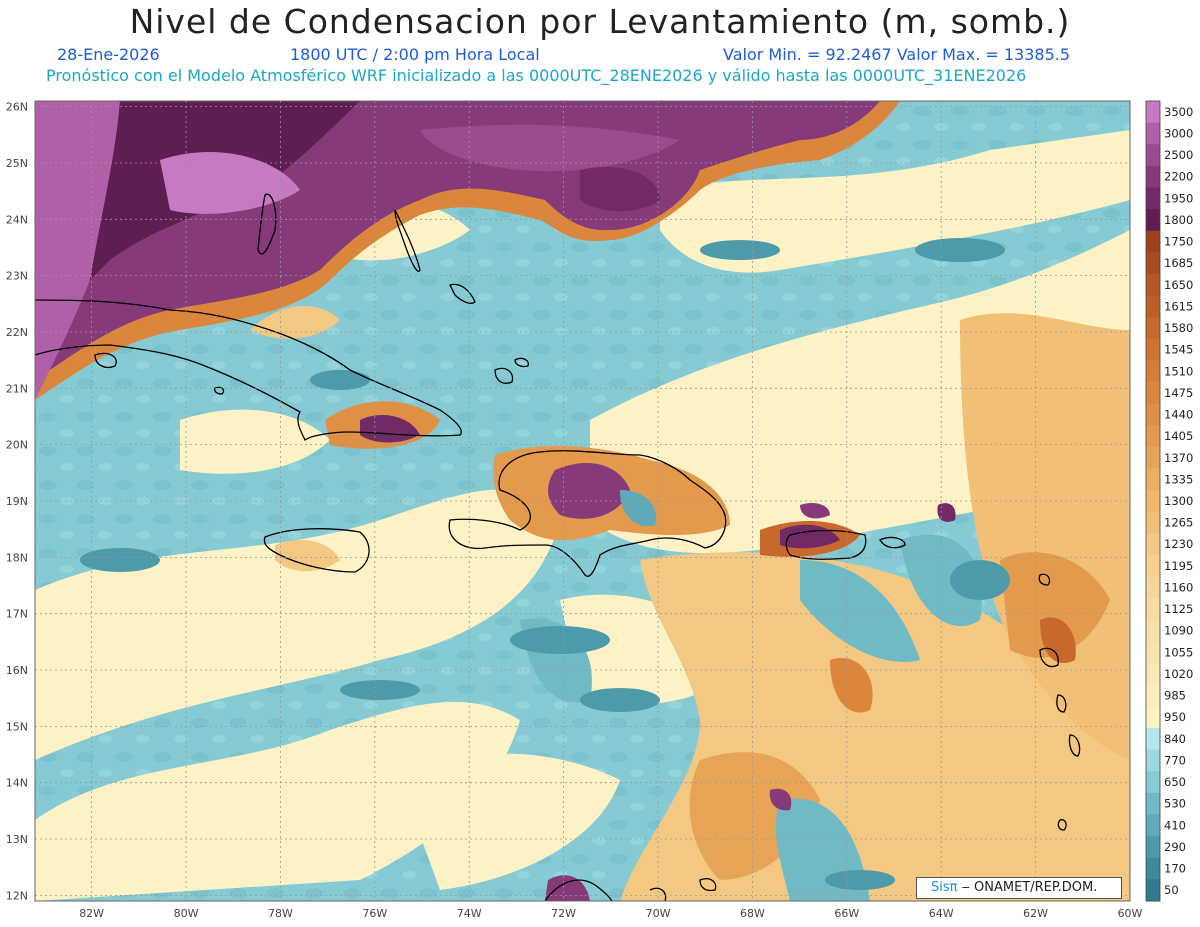 This screenshot has width=1200, height=927. I want to click on aruba-curacao, so click(658, 894).